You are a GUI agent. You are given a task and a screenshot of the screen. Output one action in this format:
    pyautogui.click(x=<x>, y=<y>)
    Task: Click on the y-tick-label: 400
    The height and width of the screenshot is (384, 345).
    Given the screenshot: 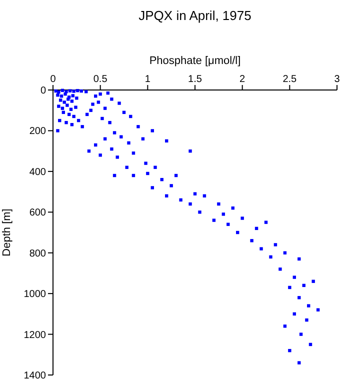 What is the action you would take?
    pyautogui.click(x=37, y=172)
    